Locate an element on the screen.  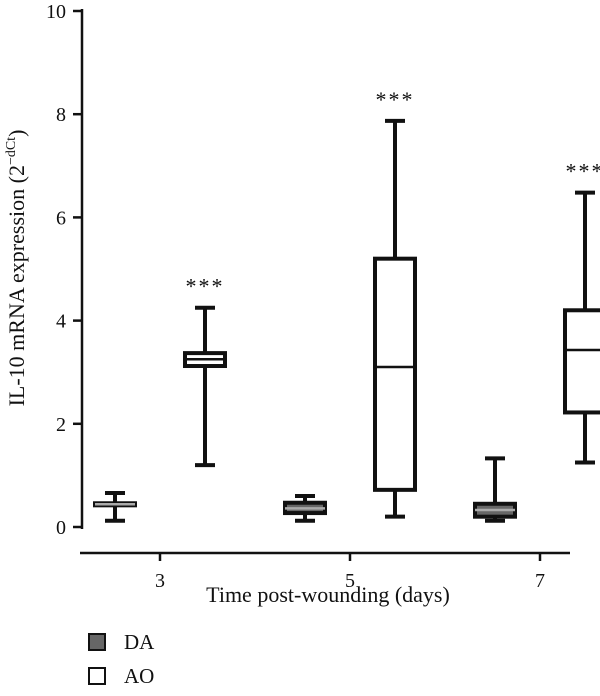
legend-swatch-ao is located at coordinates (97, 676).